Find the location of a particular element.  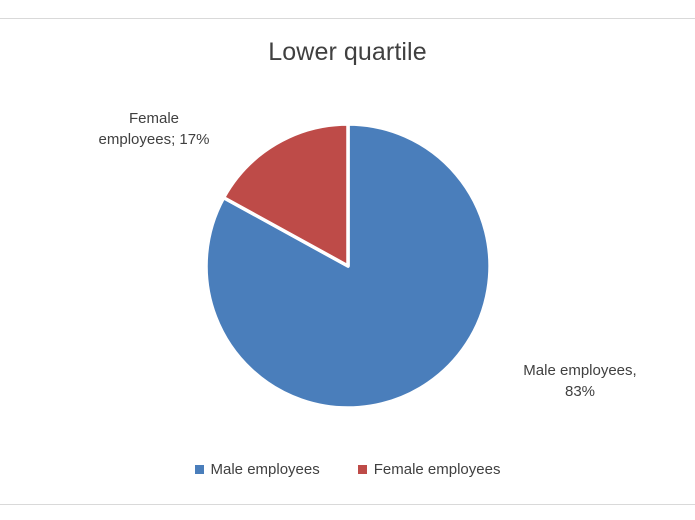

pie-slice-female-employees is located at coordinates (285, 195).